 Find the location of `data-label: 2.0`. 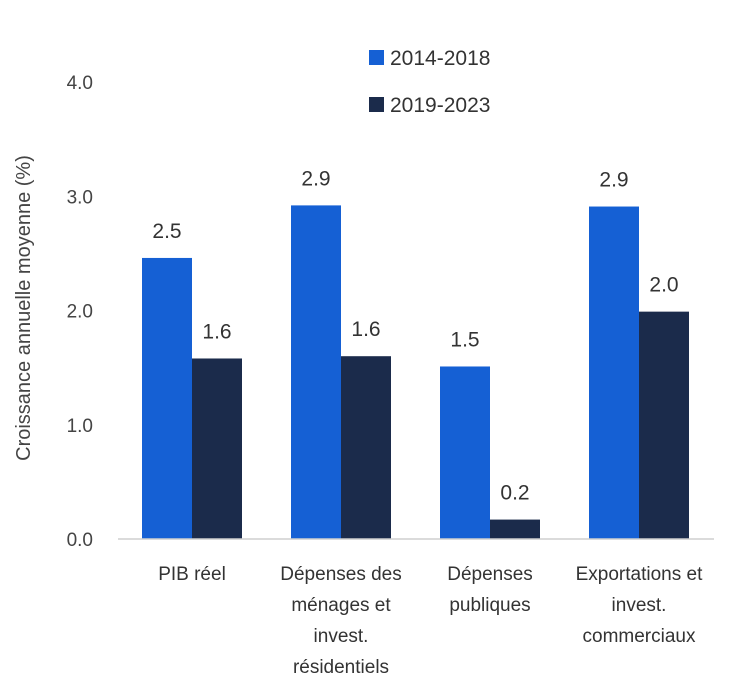

data-label: 2.0 is located at coordinates (663, 285).